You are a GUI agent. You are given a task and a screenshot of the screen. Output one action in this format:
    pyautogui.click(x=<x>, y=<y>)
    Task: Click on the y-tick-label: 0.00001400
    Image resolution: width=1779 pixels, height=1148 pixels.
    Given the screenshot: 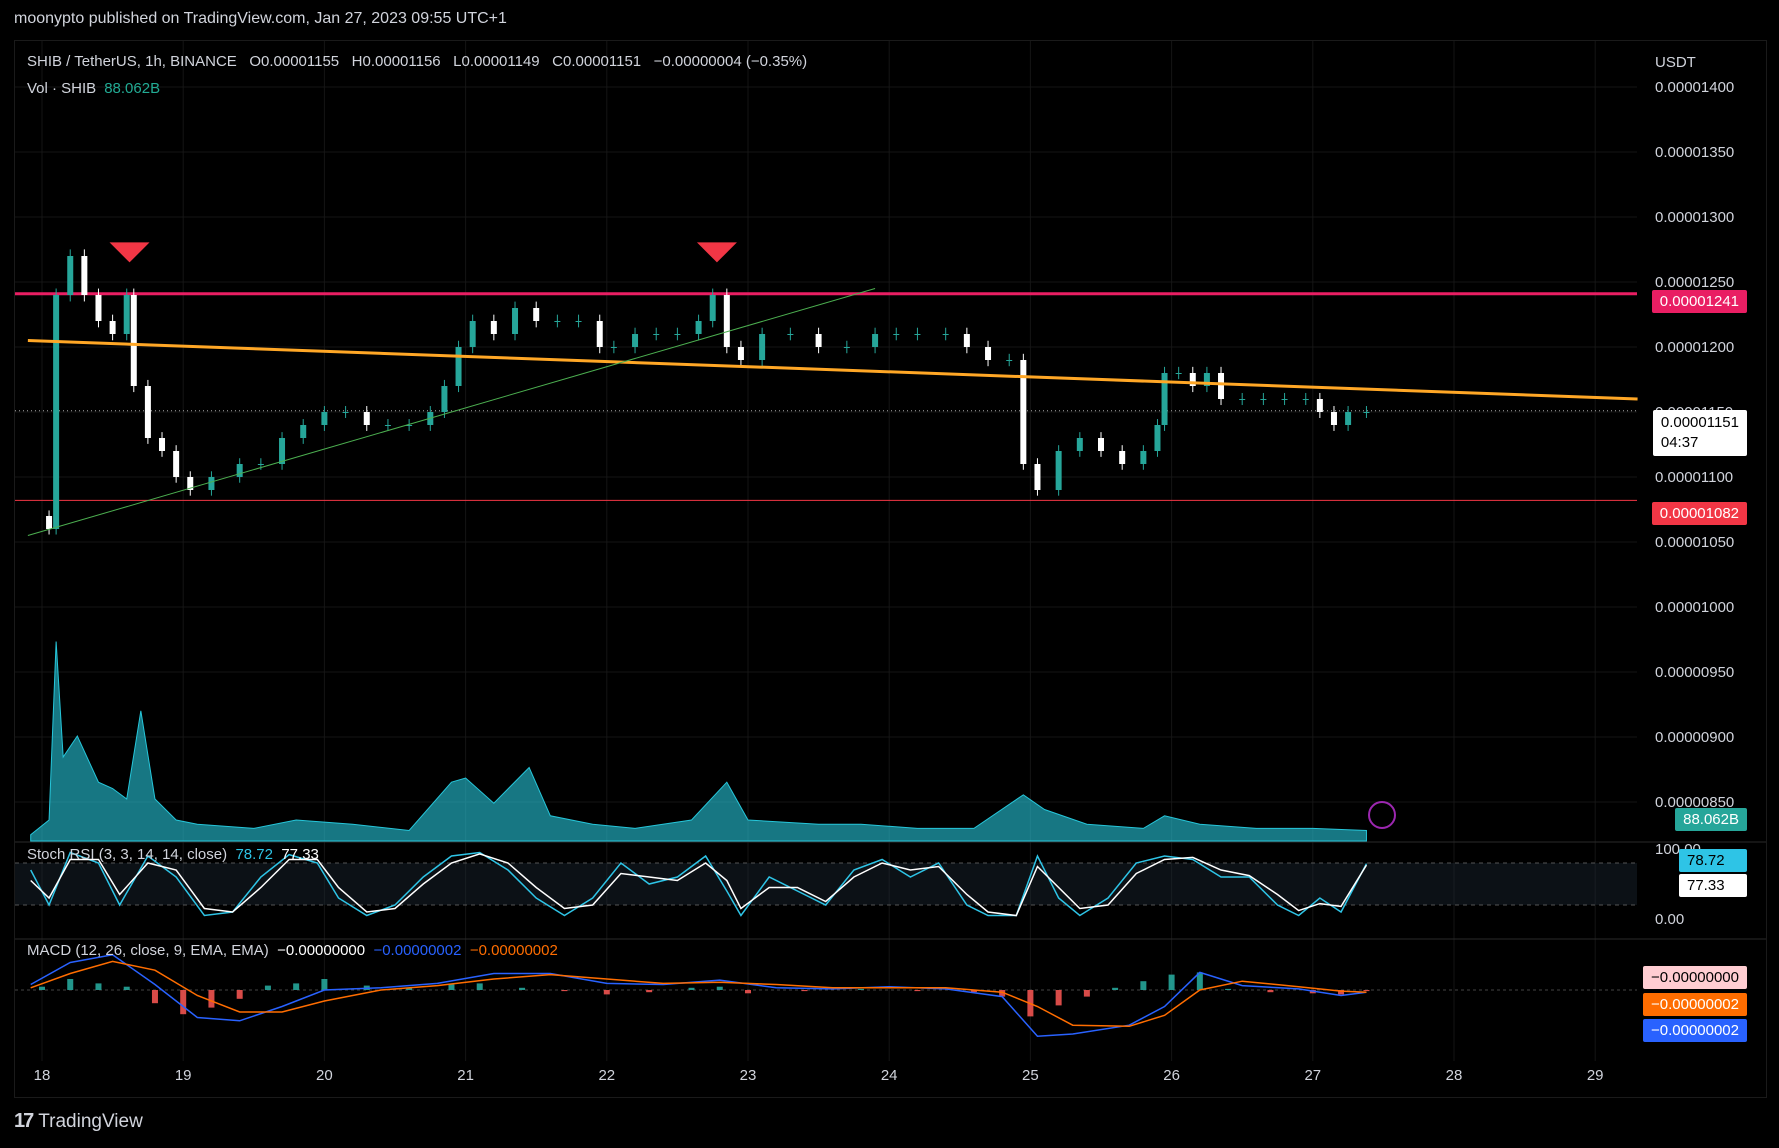 What is the action you would take?
    pyautogui.click(x=1694, y=87)
    